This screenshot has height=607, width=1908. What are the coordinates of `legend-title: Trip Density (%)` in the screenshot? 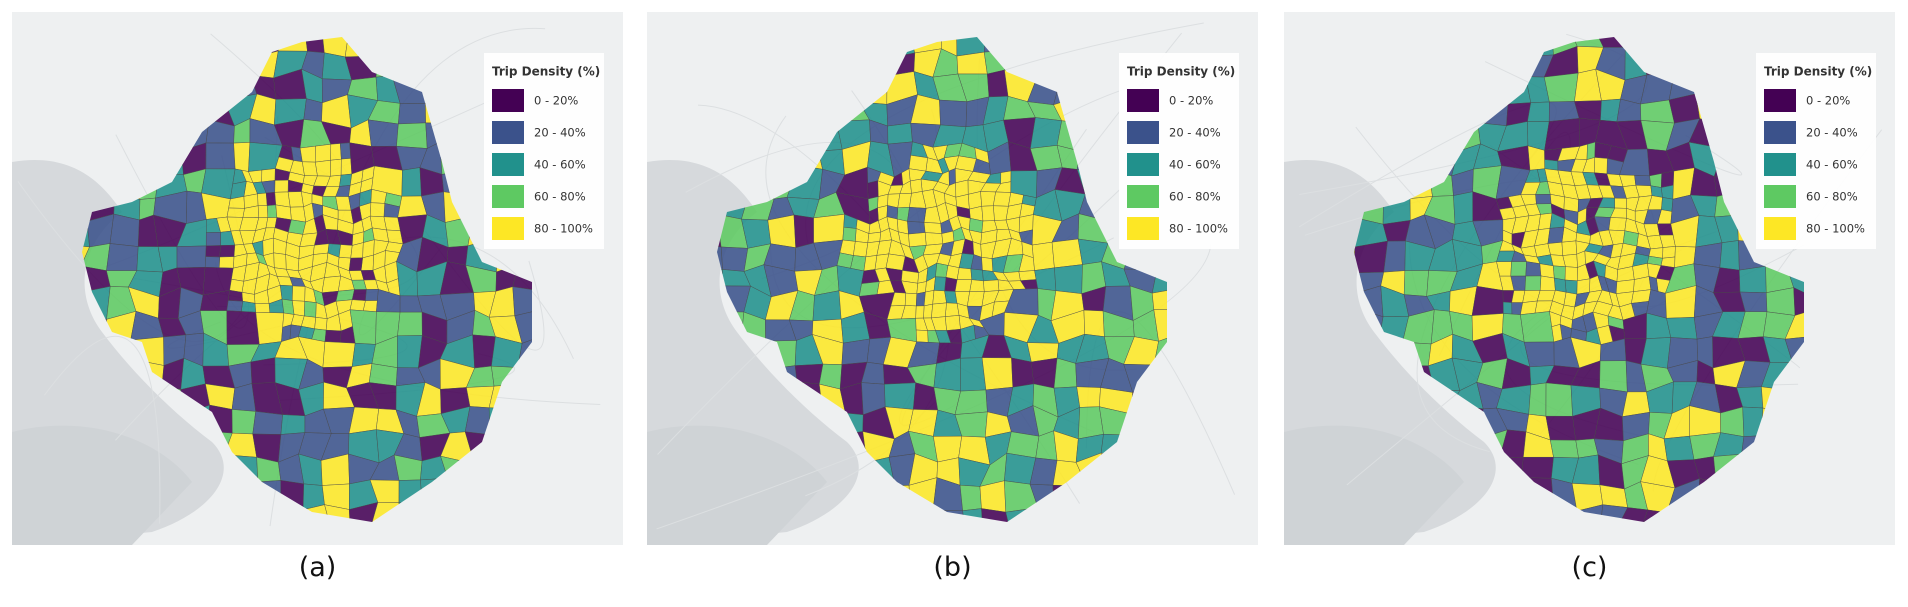 It's located at (546, 72).